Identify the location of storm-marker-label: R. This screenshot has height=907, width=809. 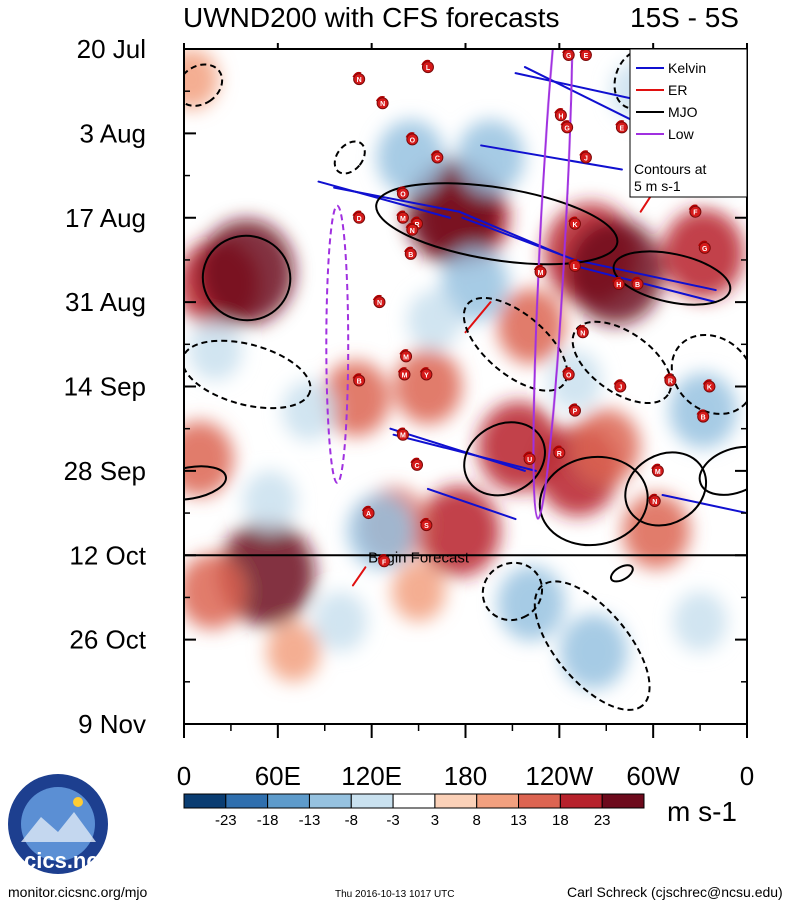
(670, 381).